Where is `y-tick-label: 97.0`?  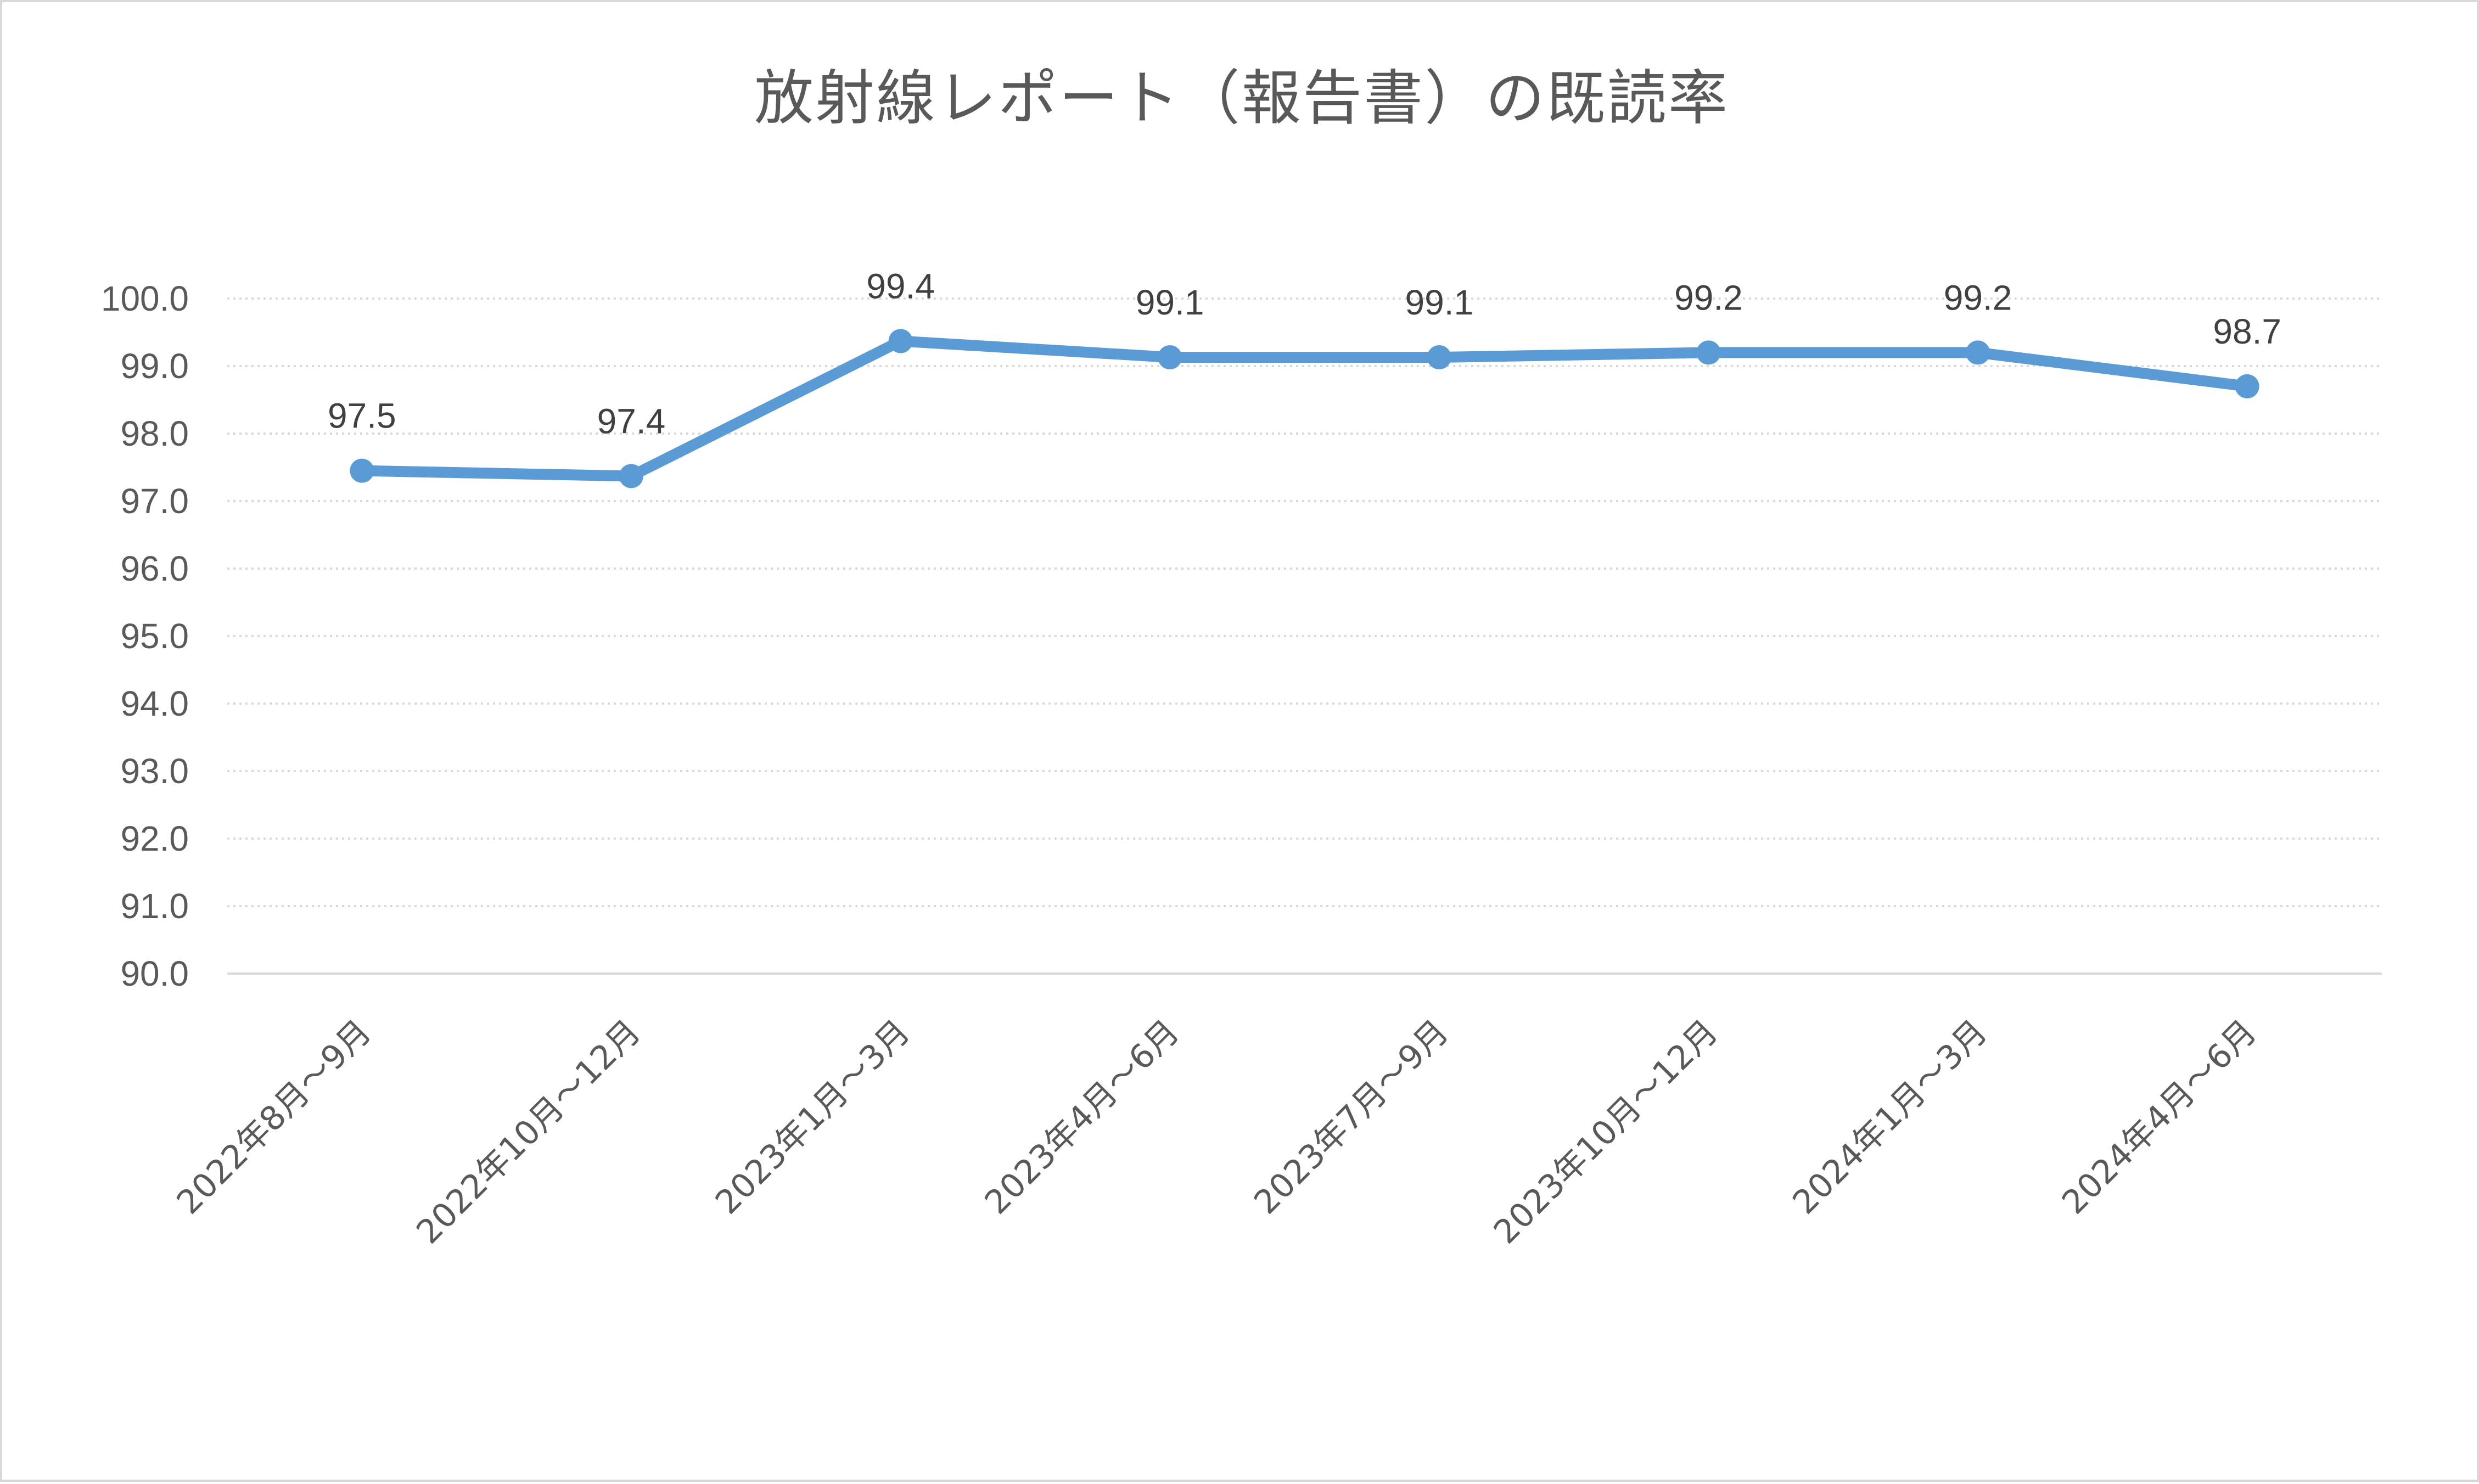
y-tick-label: 97.0 is located at coordinates (154, 501).